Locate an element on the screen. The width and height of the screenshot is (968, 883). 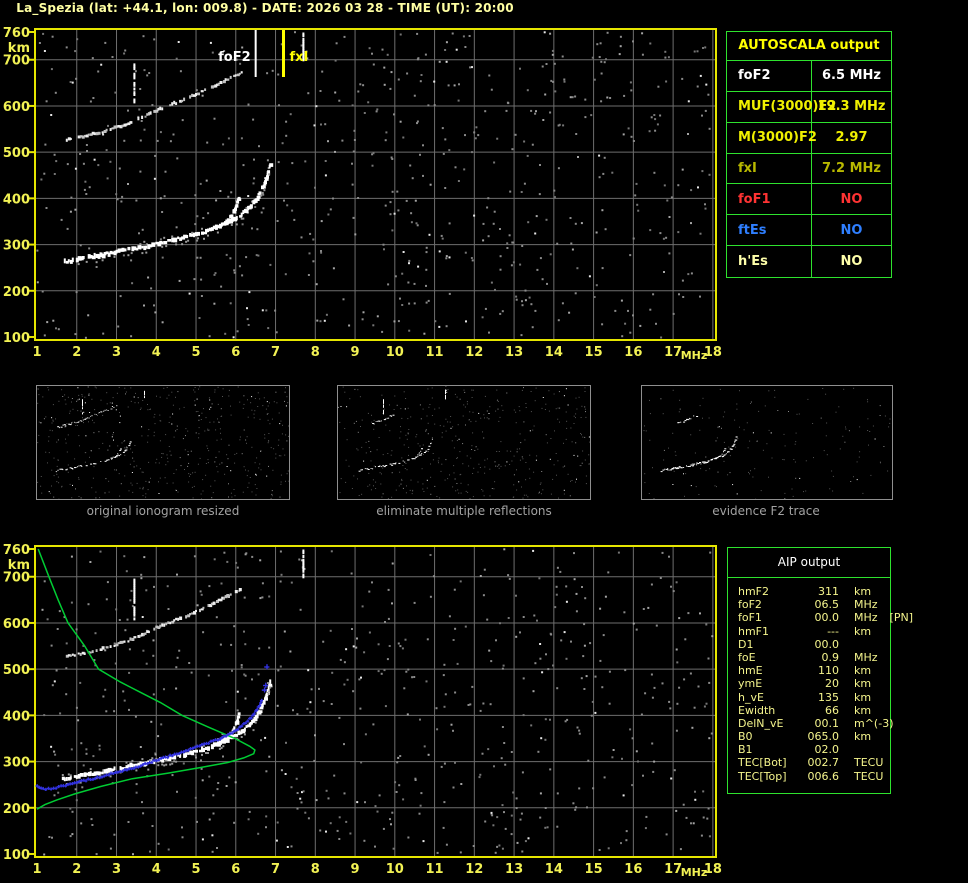
svg-text: 5 is located at coordinates (196, 869).